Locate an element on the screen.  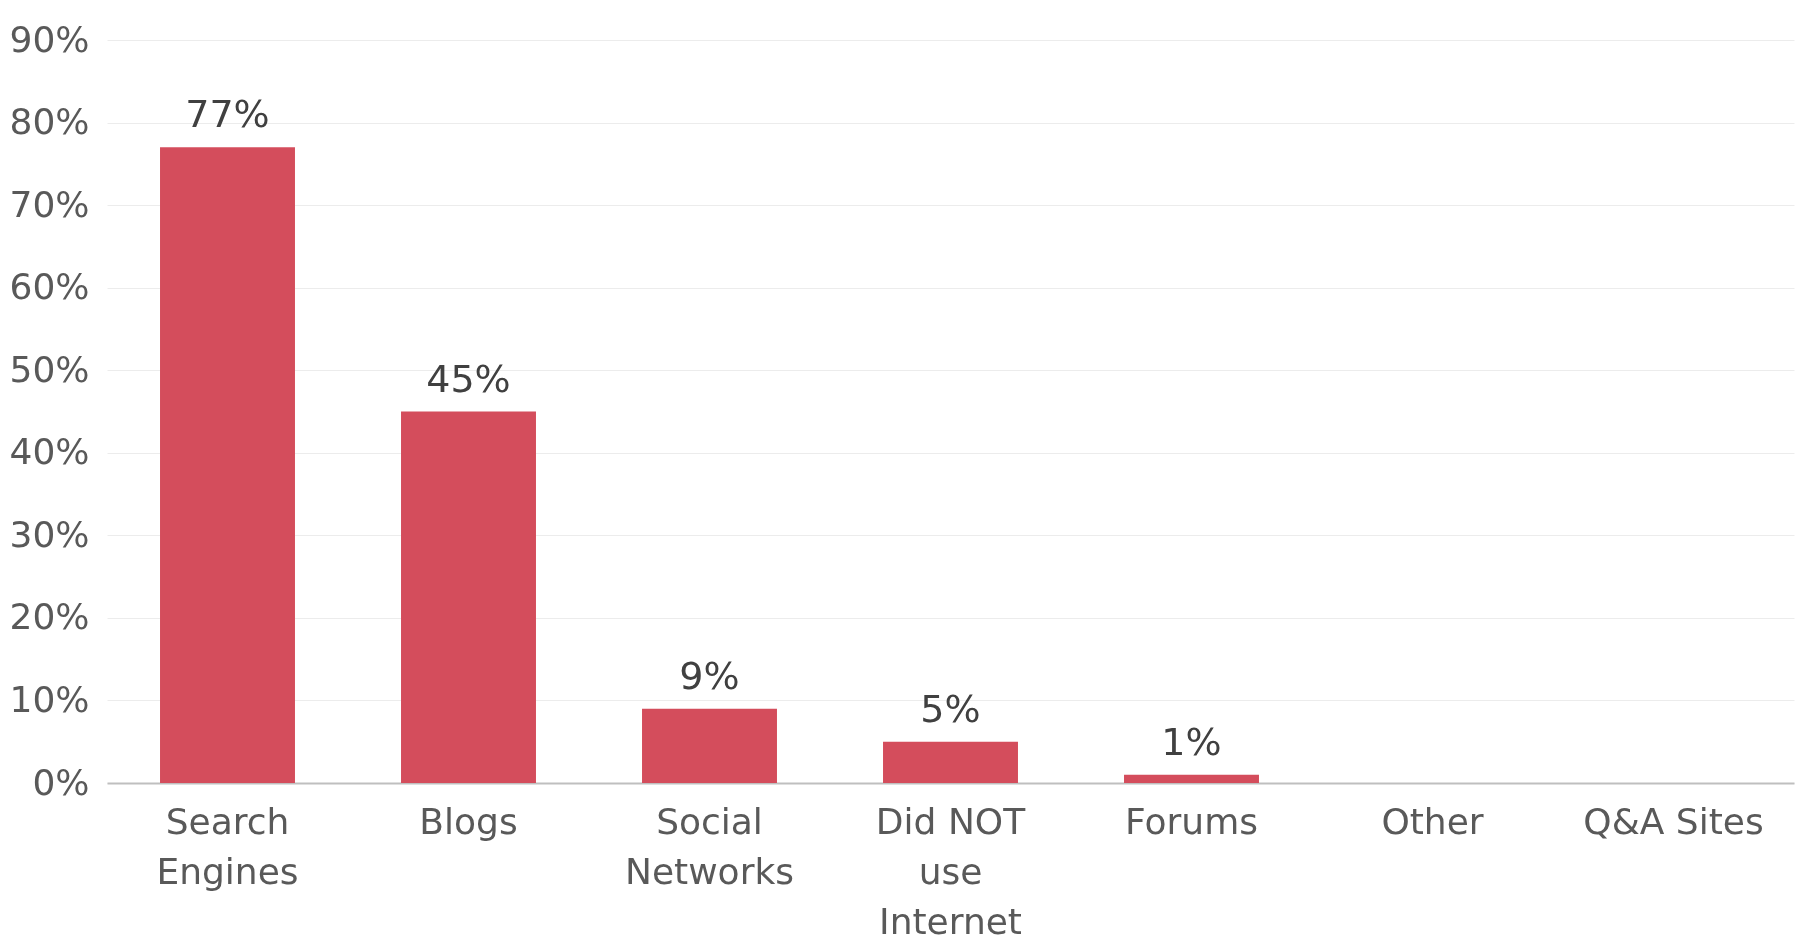
x-tick-label: Forums is located at coordinates (1191, 821).